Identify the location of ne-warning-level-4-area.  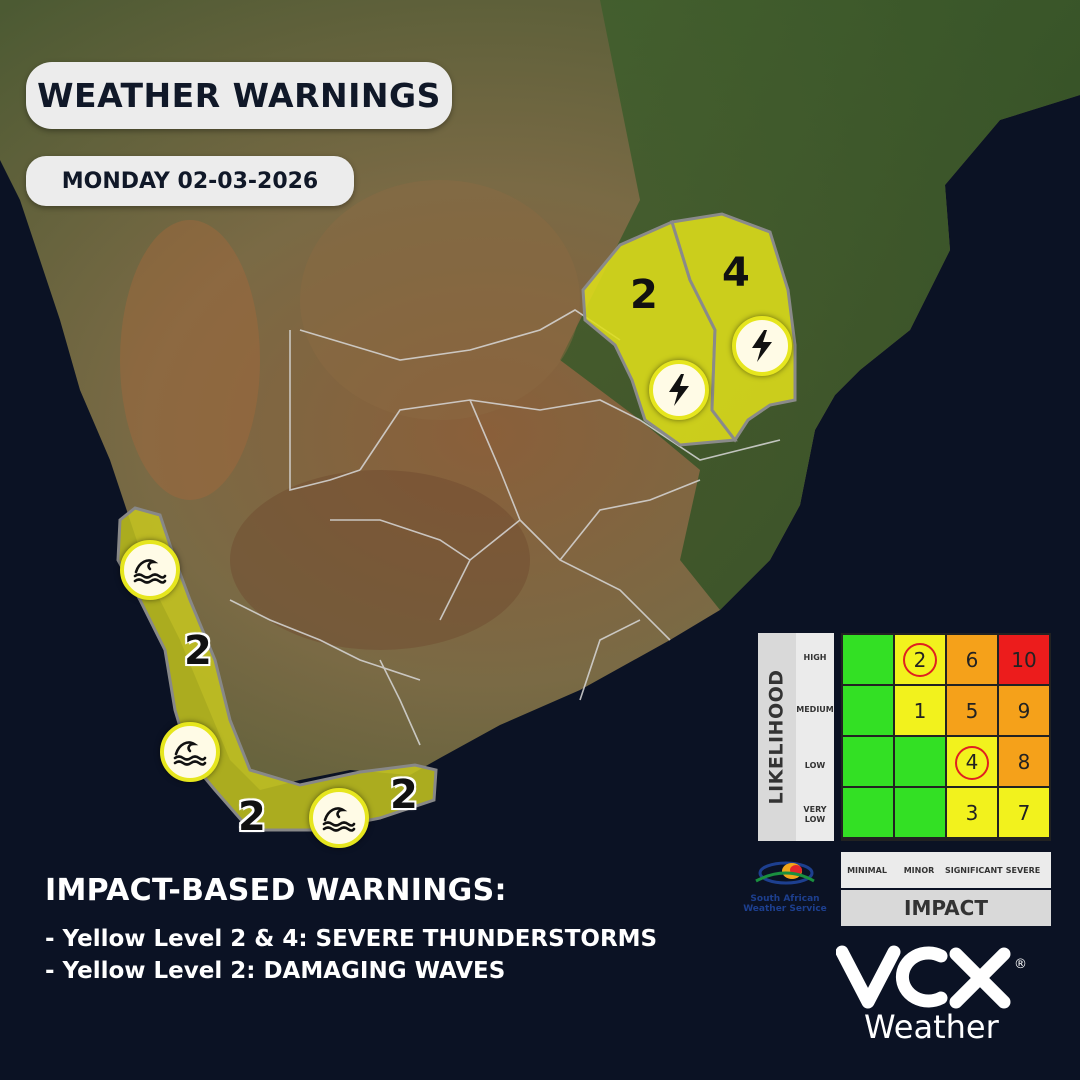
(733, 327).